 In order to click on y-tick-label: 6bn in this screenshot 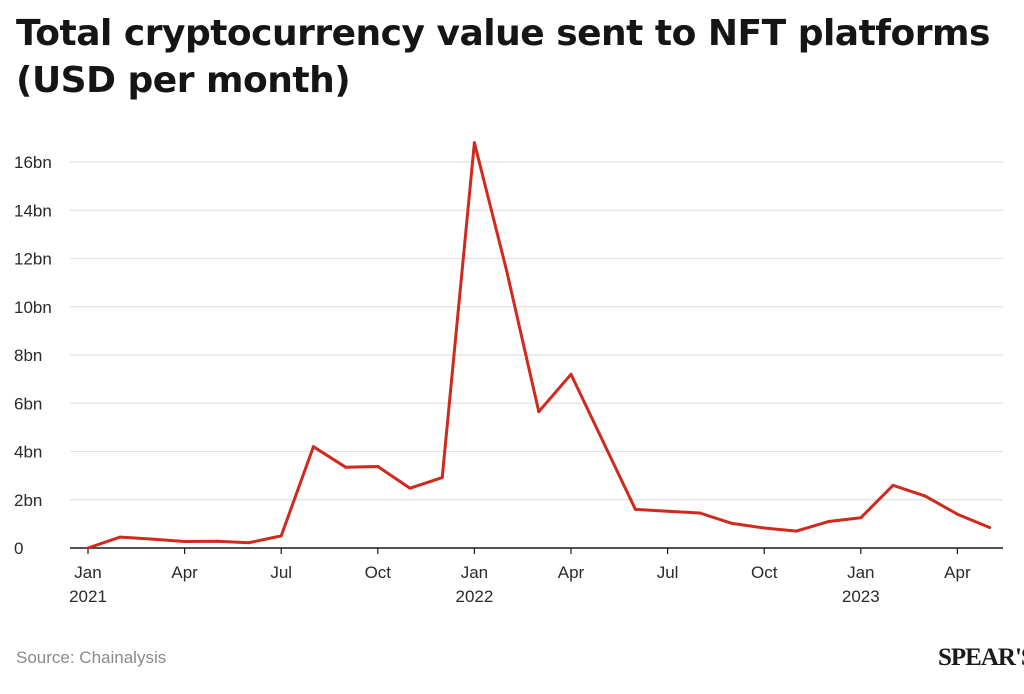, I will do `click(28, 403)`.